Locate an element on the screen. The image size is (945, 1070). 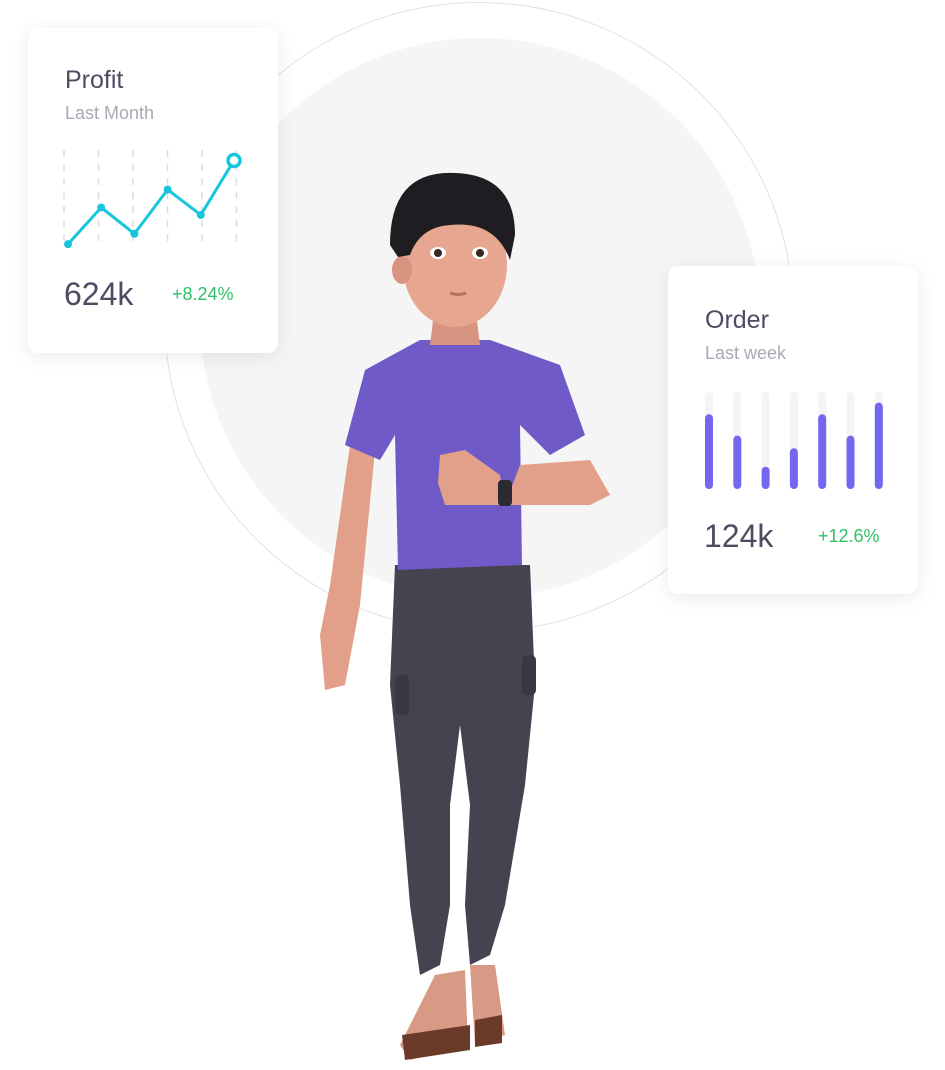
order-subtitle: Last week is located at coordinates (746, 353).